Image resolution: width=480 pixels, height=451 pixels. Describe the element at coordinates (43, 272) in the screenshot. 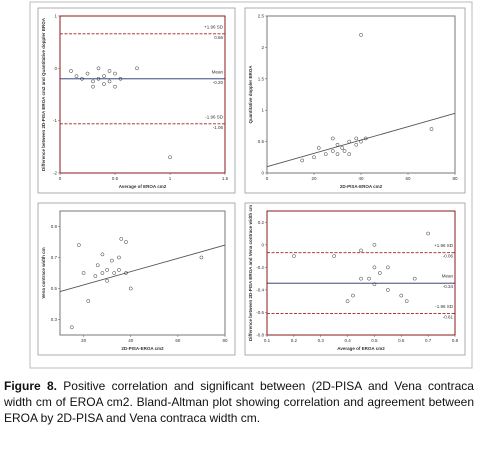

I see `y-axis-label: Vena contrace width cm` at that location.